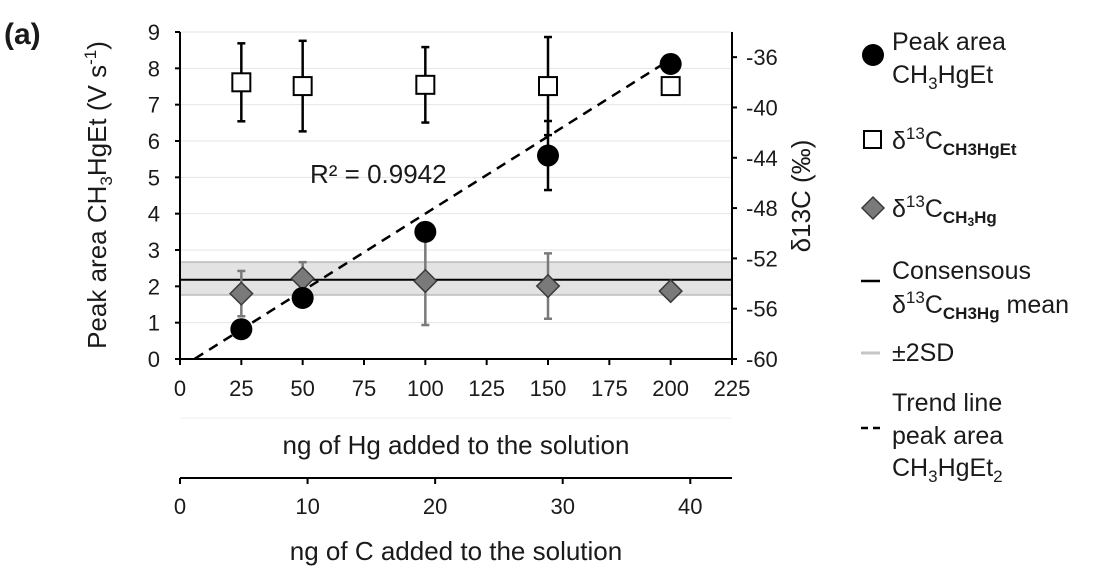 This screenshot has height=570, width=1101. What do you see at coordinates (980, 305) in the screenshot?
I see `legend-label: δ13CCH3Hg mean` at bounding box center [980, 305].